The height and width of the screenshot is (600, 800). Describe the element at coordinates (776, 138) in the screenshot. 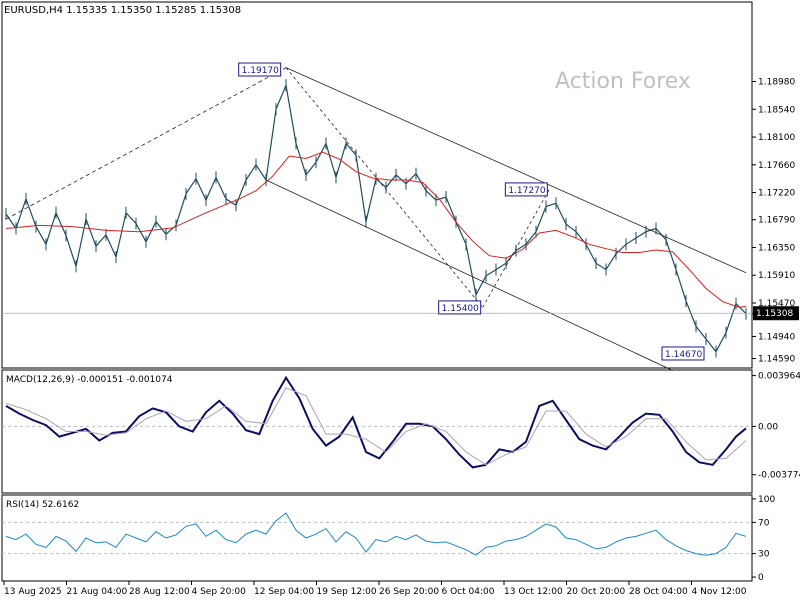

I see `y-tick-label: 1.18100` at that location.